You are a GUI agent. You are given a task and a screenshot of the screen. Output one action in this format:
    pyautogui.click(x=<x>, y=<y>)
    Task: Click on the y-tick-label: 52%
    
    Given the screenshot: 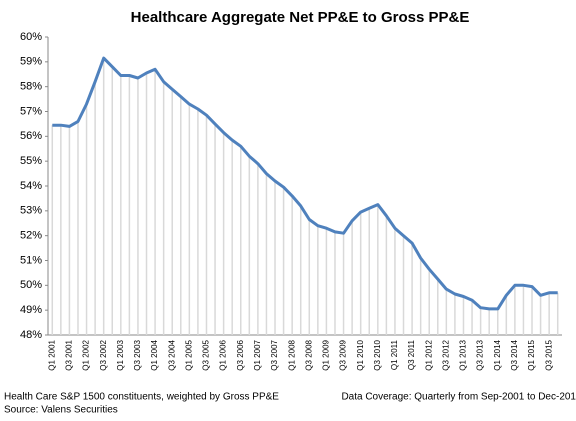 What is the action you would take?
    pyautogui.click(x=31, y=236)
    